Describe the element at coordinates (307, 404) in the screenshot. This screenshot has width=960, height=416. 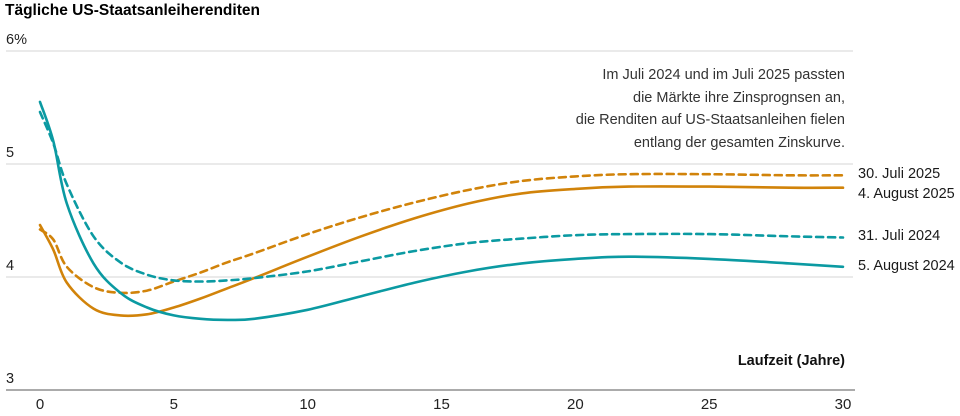
I see `x-tick-10: 10` at that location.